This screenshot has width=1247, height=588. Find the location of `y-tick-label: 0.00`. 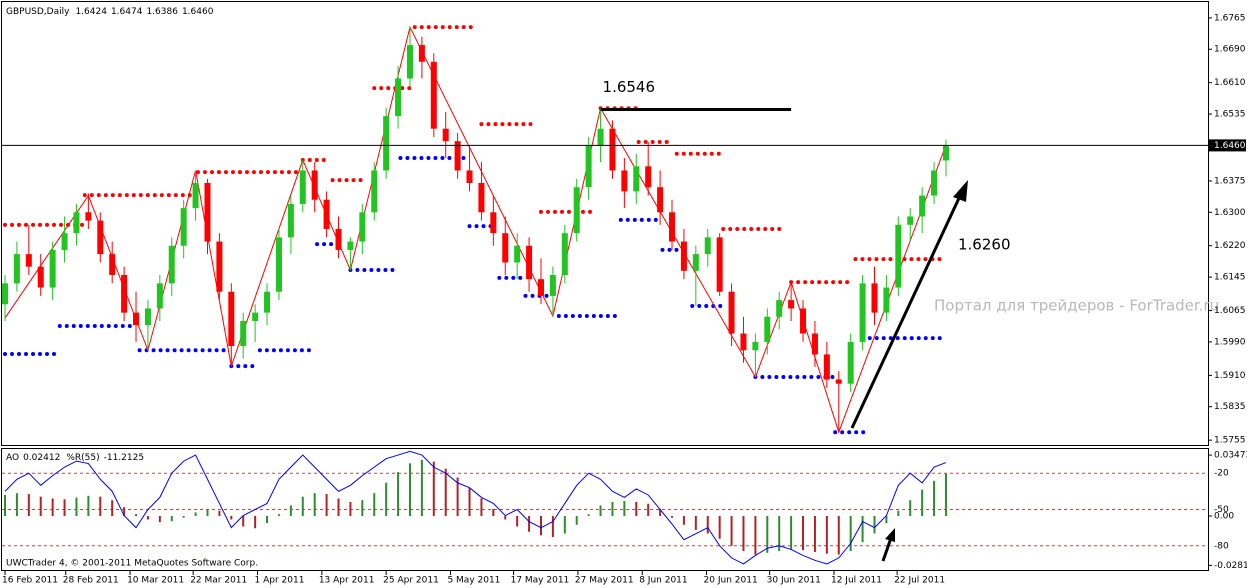

y-tick-label: 0.00 is located at coordinates (1224, 516).